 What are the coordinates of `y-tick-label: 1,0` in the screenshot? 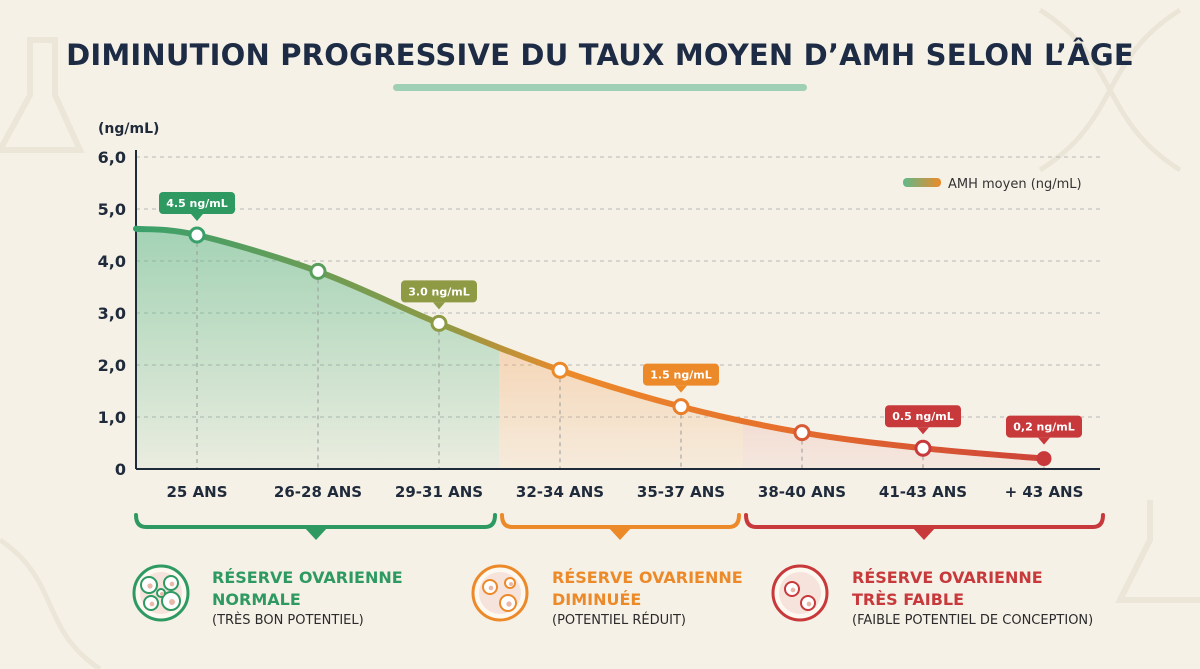 It's located at (112, 417).